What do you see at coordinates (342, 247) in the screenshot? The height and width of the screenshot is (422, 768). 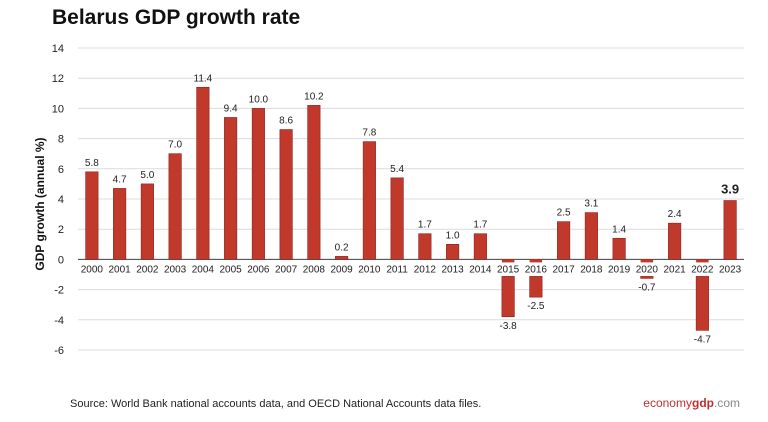 I see `data-label: 0.2` at bounding box center [342, 247].